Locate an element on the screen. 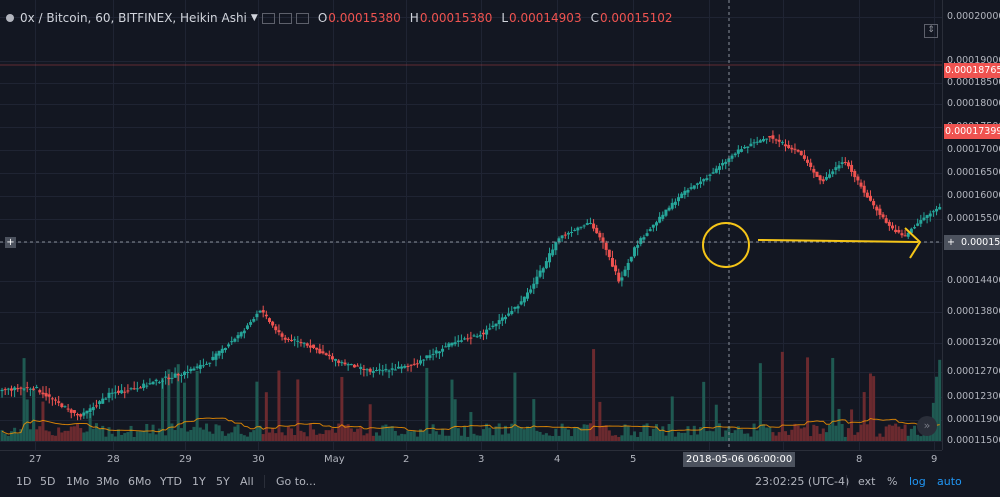  crosshair-plus-icon: + is located at coordinates (10, 242).